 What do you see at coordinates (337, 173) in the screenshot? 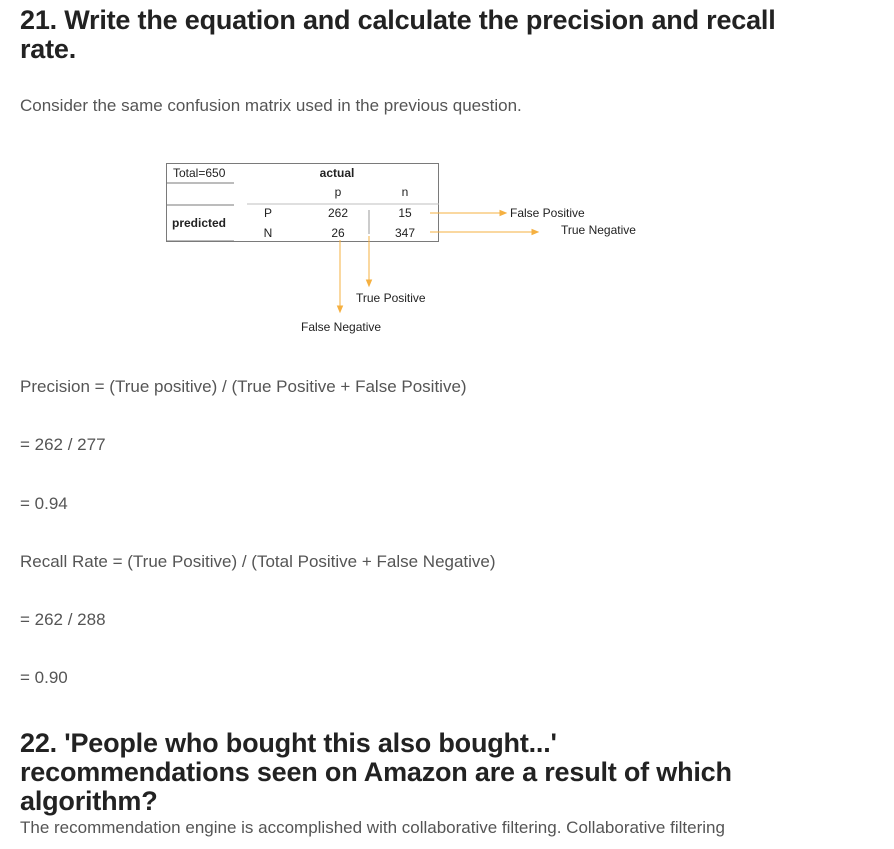
I see `matrix-actual-label: actual` at bounding box center [337, 173].